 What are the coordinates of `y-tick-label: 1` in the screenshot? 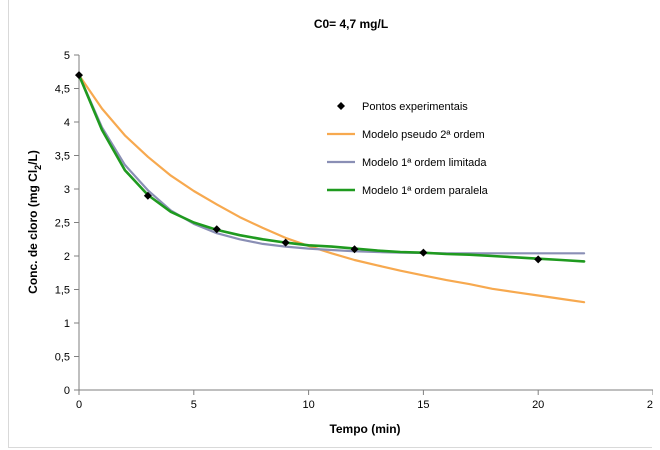 It's located at (67, 324).